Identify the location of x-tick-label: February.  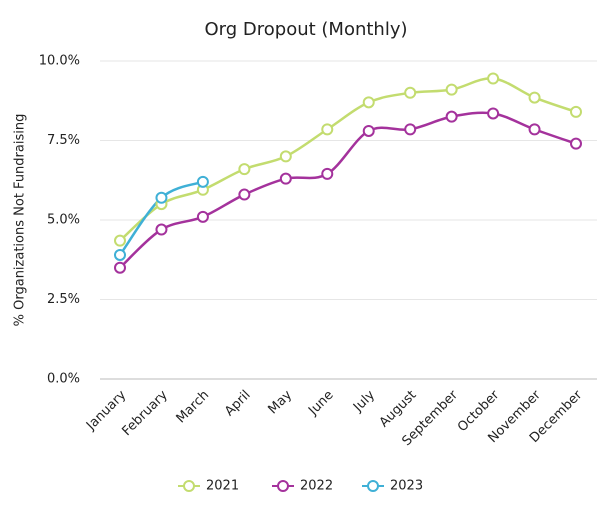
(145, 413).